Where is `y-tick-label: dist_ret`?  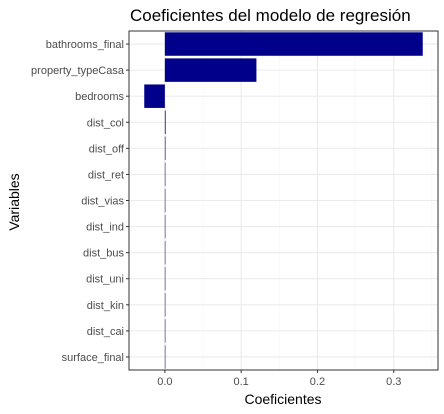
y-tick-label: dist_ret is located at coordinates (106, 175).